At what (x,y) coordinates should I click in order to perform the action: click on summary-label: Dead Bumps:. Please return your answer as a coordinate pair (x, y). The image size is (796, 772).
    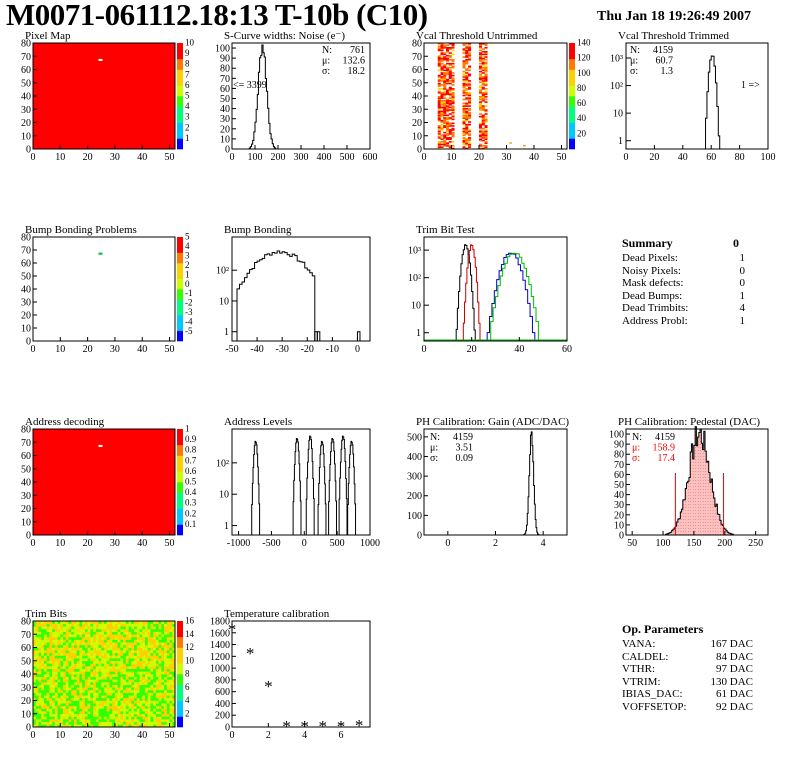
    Looking at the image, I should click on (652, 295).